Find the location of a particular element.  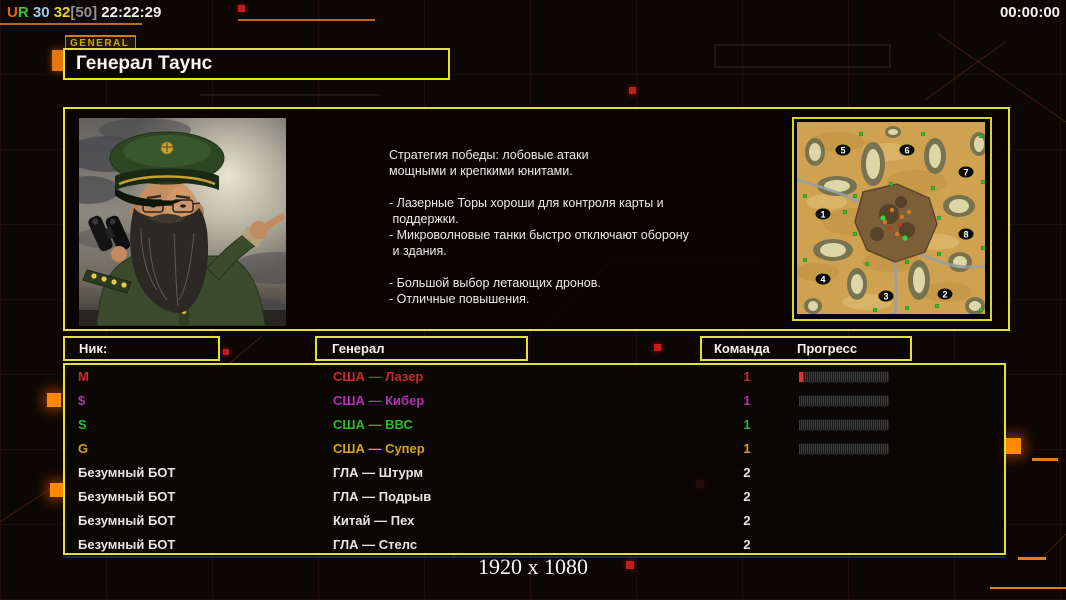

status-token: 32 is located at coordinates (60, 12).